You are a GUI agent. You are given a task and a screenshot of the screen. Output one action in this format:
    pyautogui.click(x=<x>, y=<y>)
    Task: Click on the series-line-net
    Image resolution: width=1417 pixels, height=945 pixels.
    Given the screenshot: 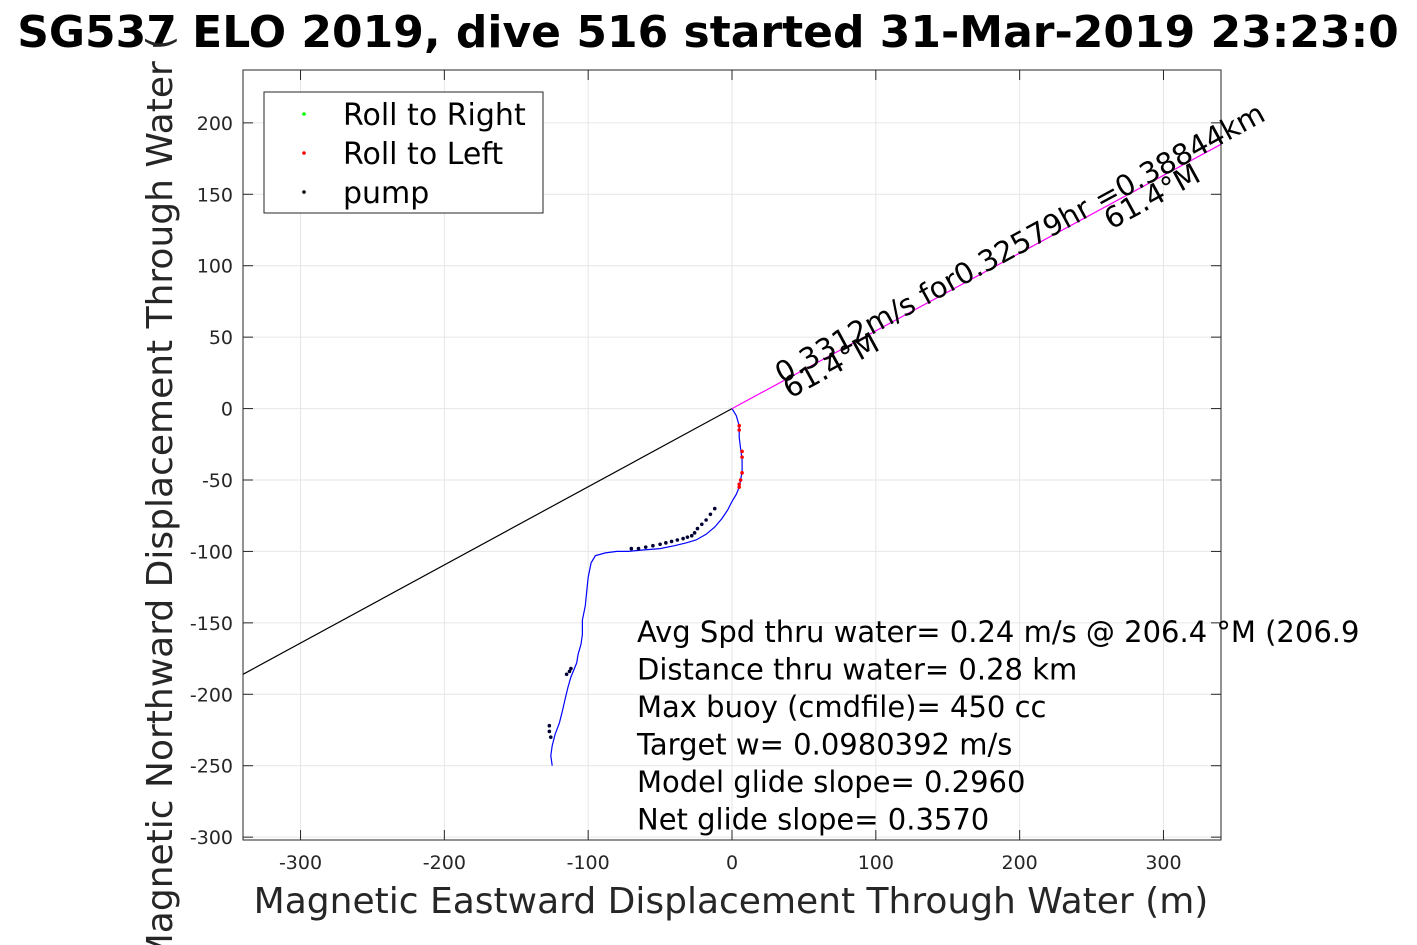 What is the action you would take?
    pyautogui.click(x=487, y=541)
    